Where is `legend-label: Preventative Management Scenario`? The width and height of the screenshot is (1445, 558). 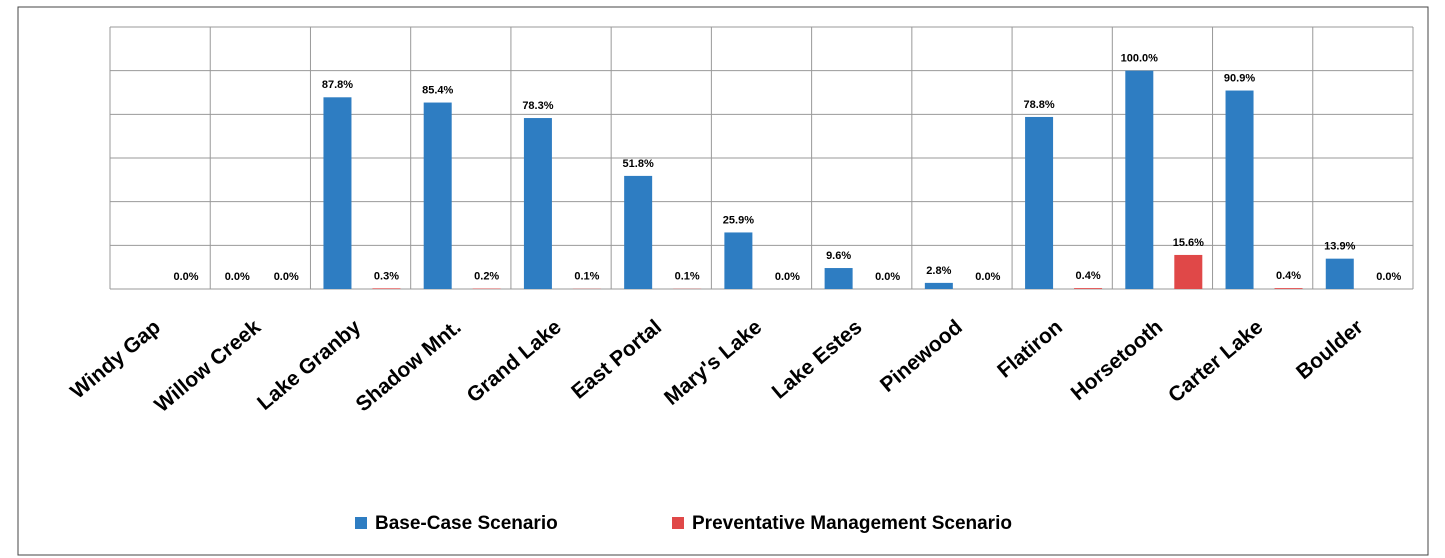 legend-label: Preventative Management Scenario is located at coordinates (852, 523).